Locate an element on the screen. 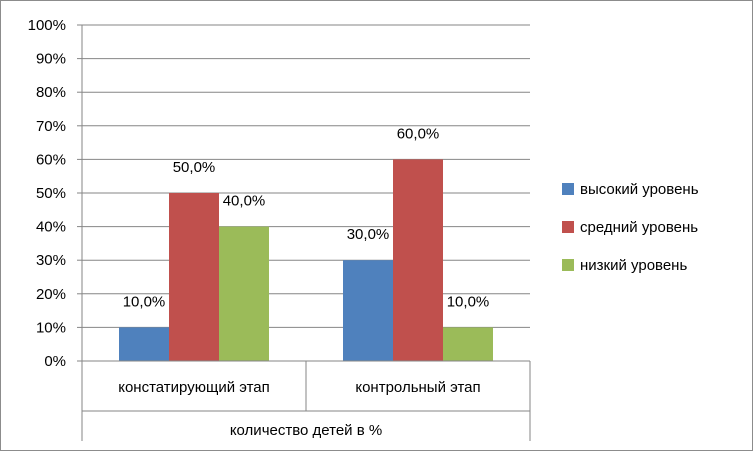 The height and width of the screenshot is (452, 753). legend-label: средний уровень is located at coordinates (639, 227).